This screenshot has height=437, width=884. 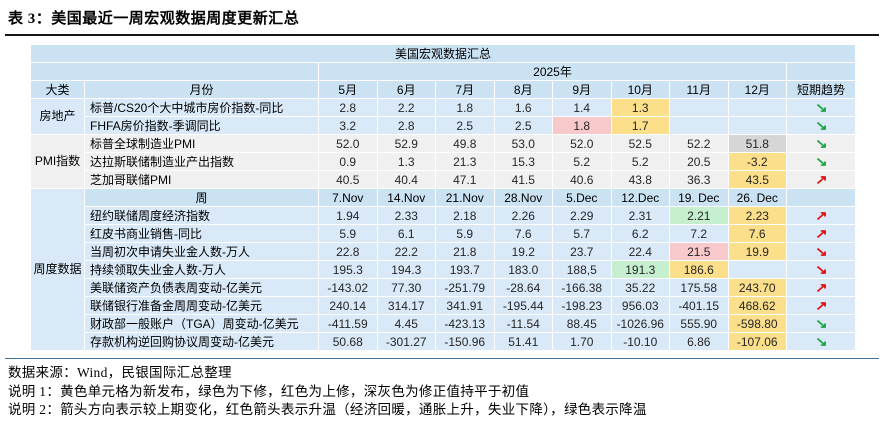 What do you see at coordinates (582, 323) in the screenshot?
I see `value-cell: 88.45` at bounding box center [582, 323].